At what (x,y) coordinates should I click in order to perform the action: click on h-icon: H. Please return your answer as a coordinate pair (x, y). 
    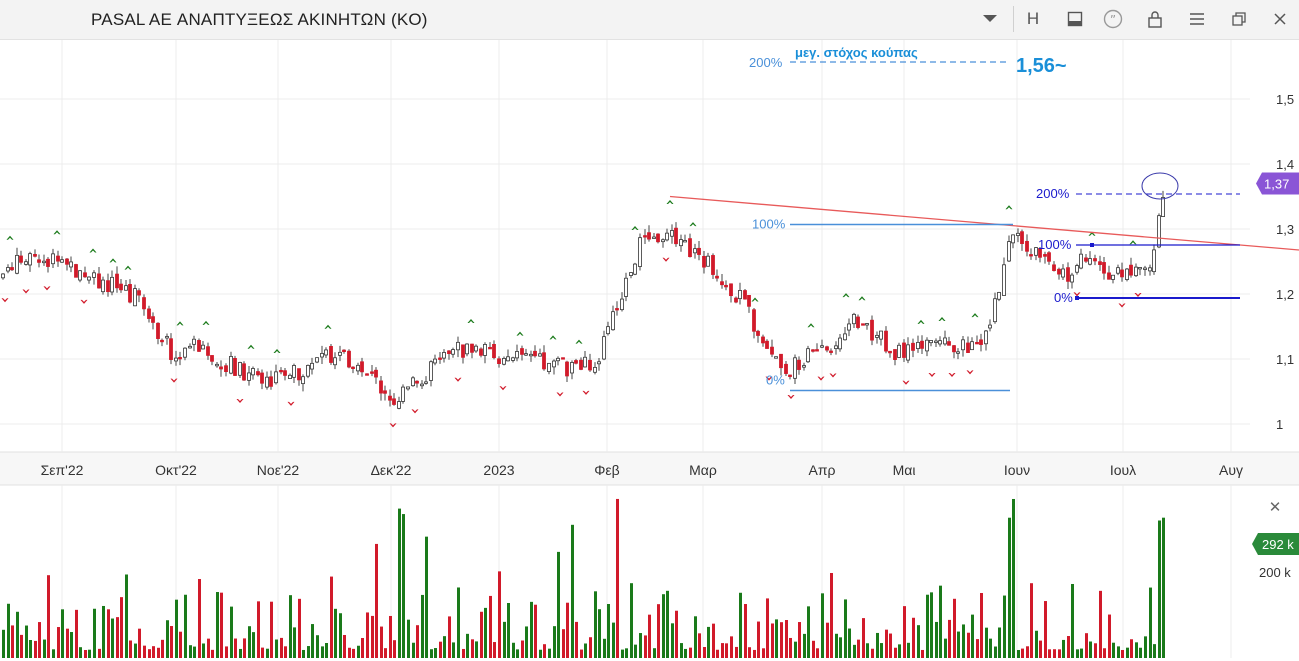
    Looking at the image, I should click on (1033, 18).